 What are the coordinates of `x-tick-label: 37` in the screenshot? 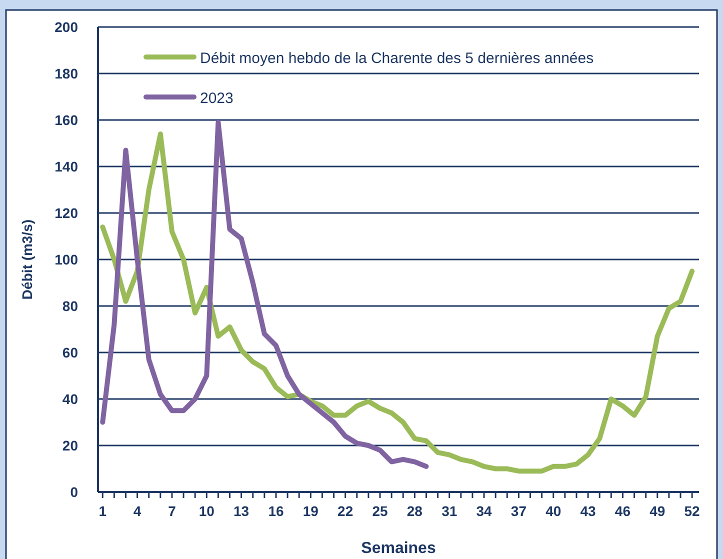 It's located at (518, 511).